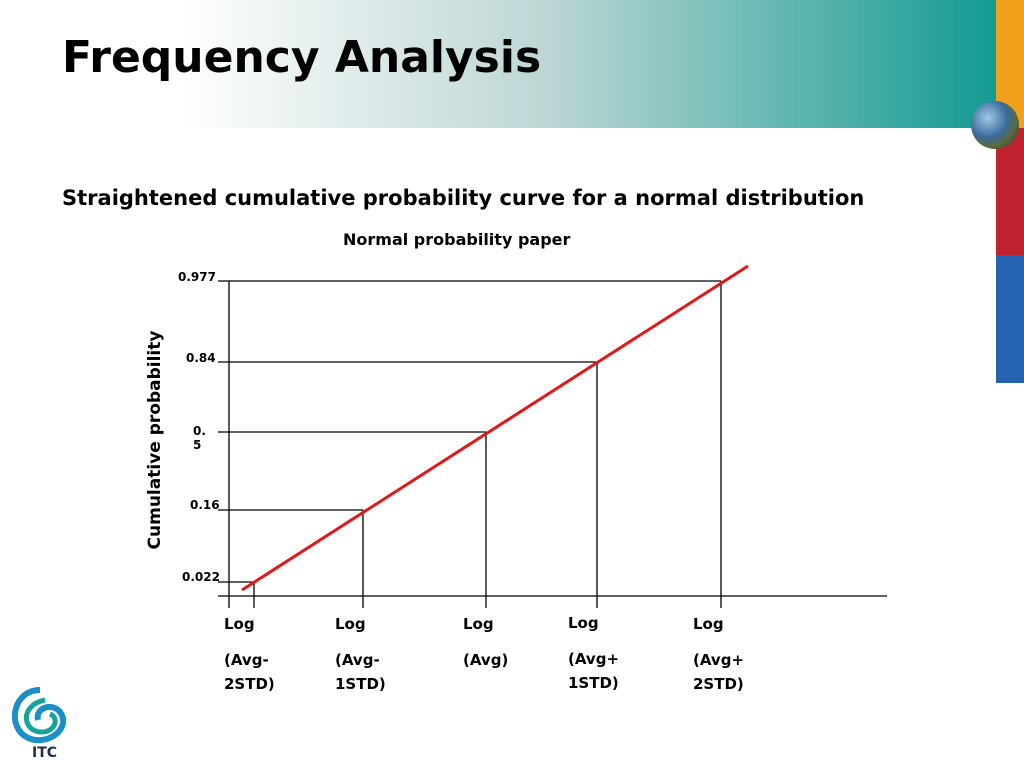 The image size is (1024, 768). I want to click on itc-logo: ITC, so click(39, 724).